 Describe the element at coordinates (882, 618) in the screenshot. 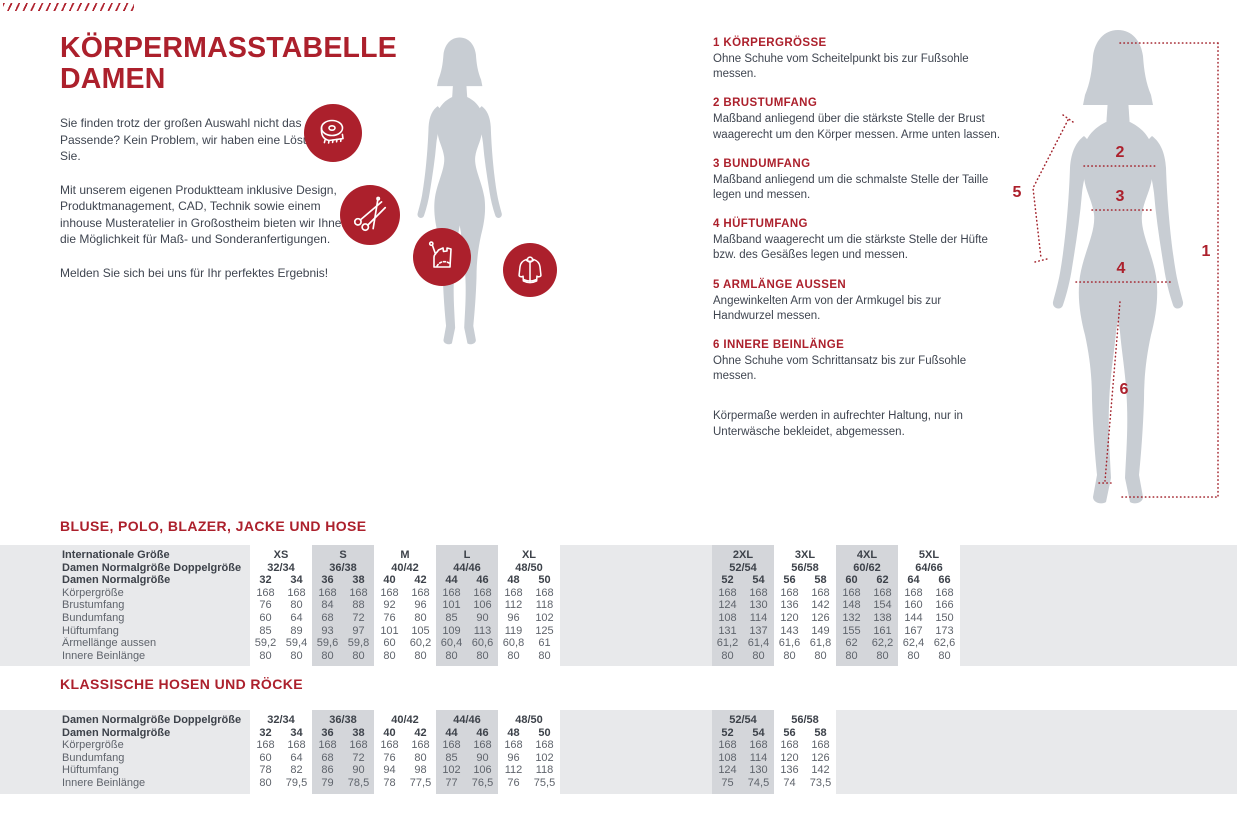

I see `table-cell: 138` at that location.